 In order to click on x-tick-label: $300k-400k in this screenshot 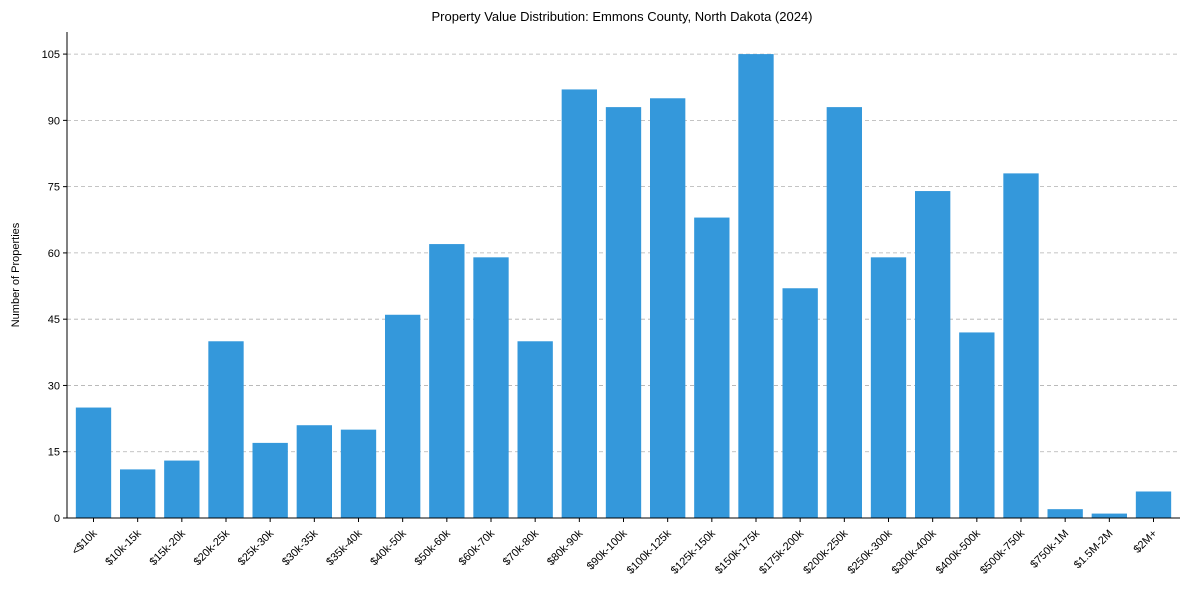, I will do `click(914, 551)`.